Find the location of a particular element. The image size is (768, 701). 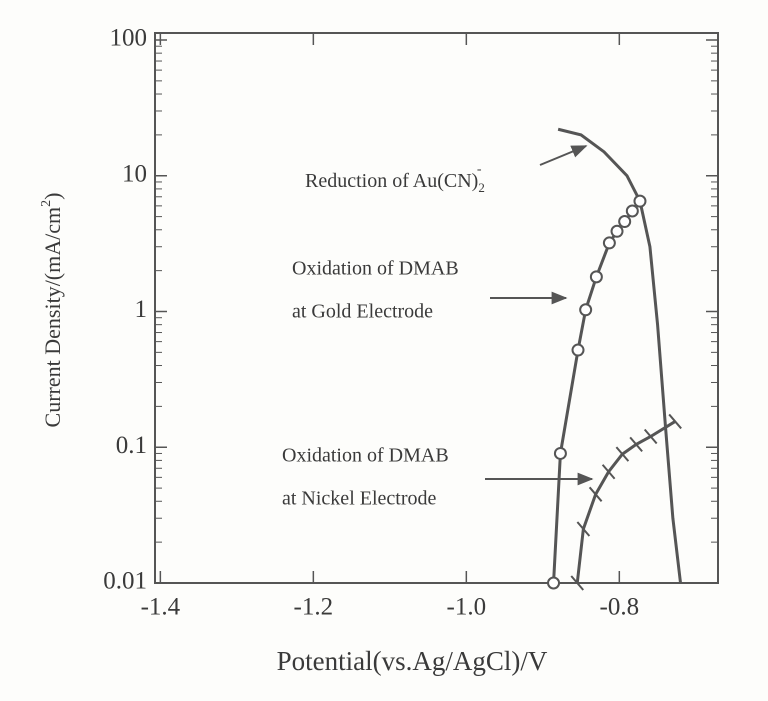

annotation-text: Reduction of Au(CN) is located at coordinates (391, 181).